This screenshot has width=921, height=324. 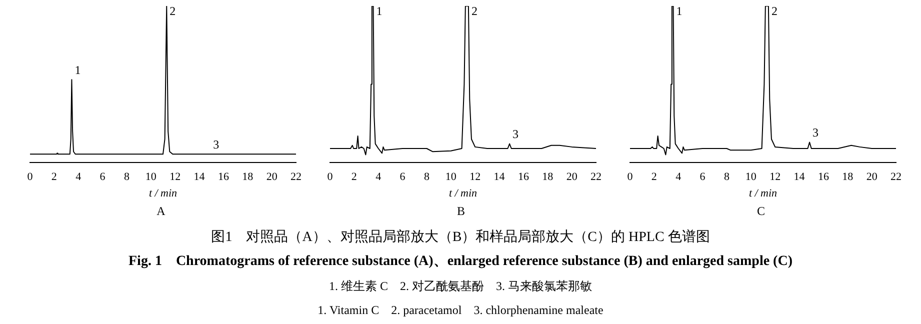 I want to click on text: A, so click(x=161, y=211).